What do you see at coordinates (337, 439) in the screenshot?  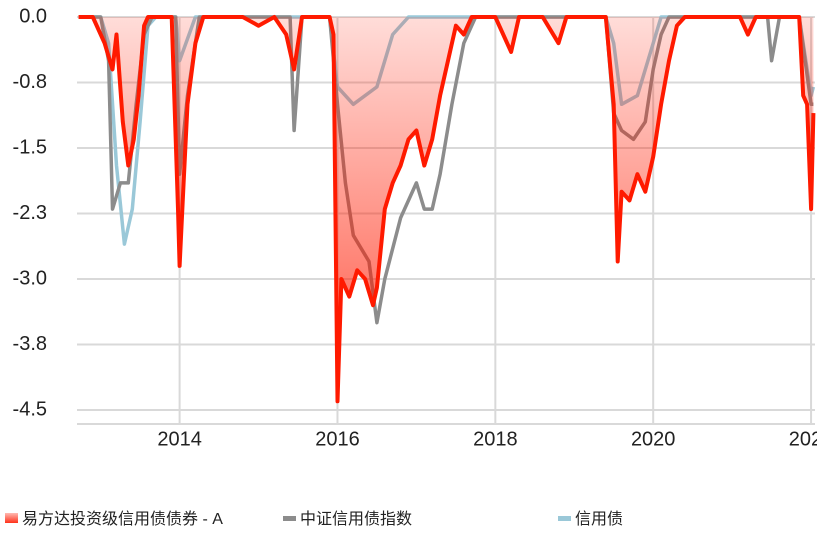 I see `x-tick-label: 2016` at bounding box center [337, 439].